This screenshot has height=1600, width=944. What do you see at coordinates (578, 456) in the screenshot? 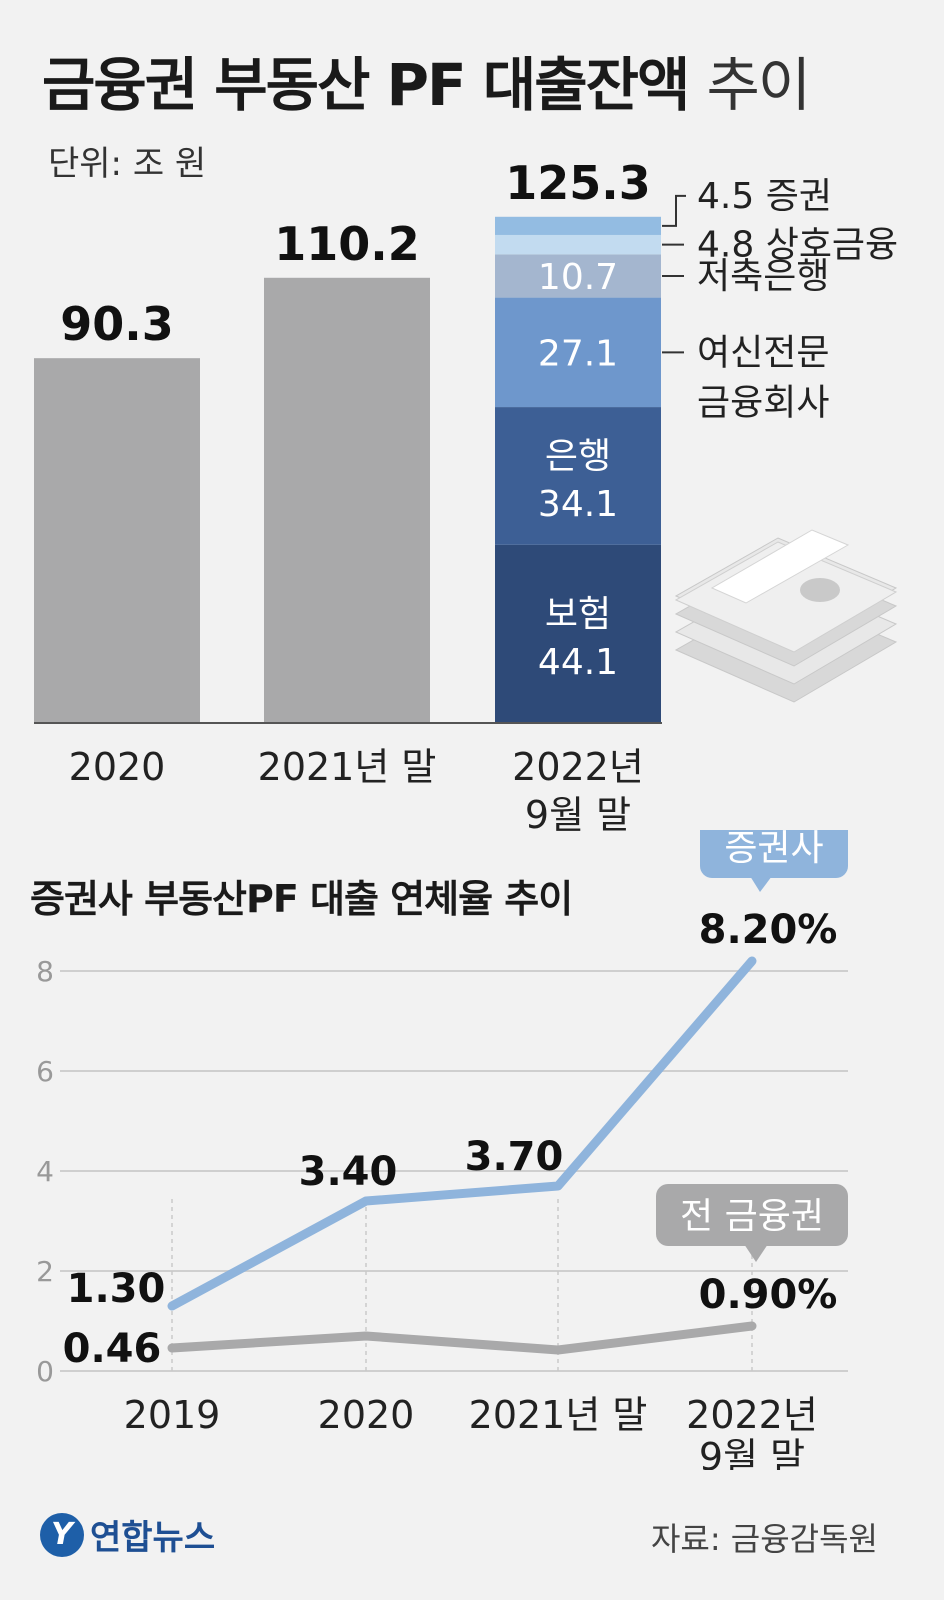
I see `segment-name-bank: 은행` at bounding box center [578, 456].